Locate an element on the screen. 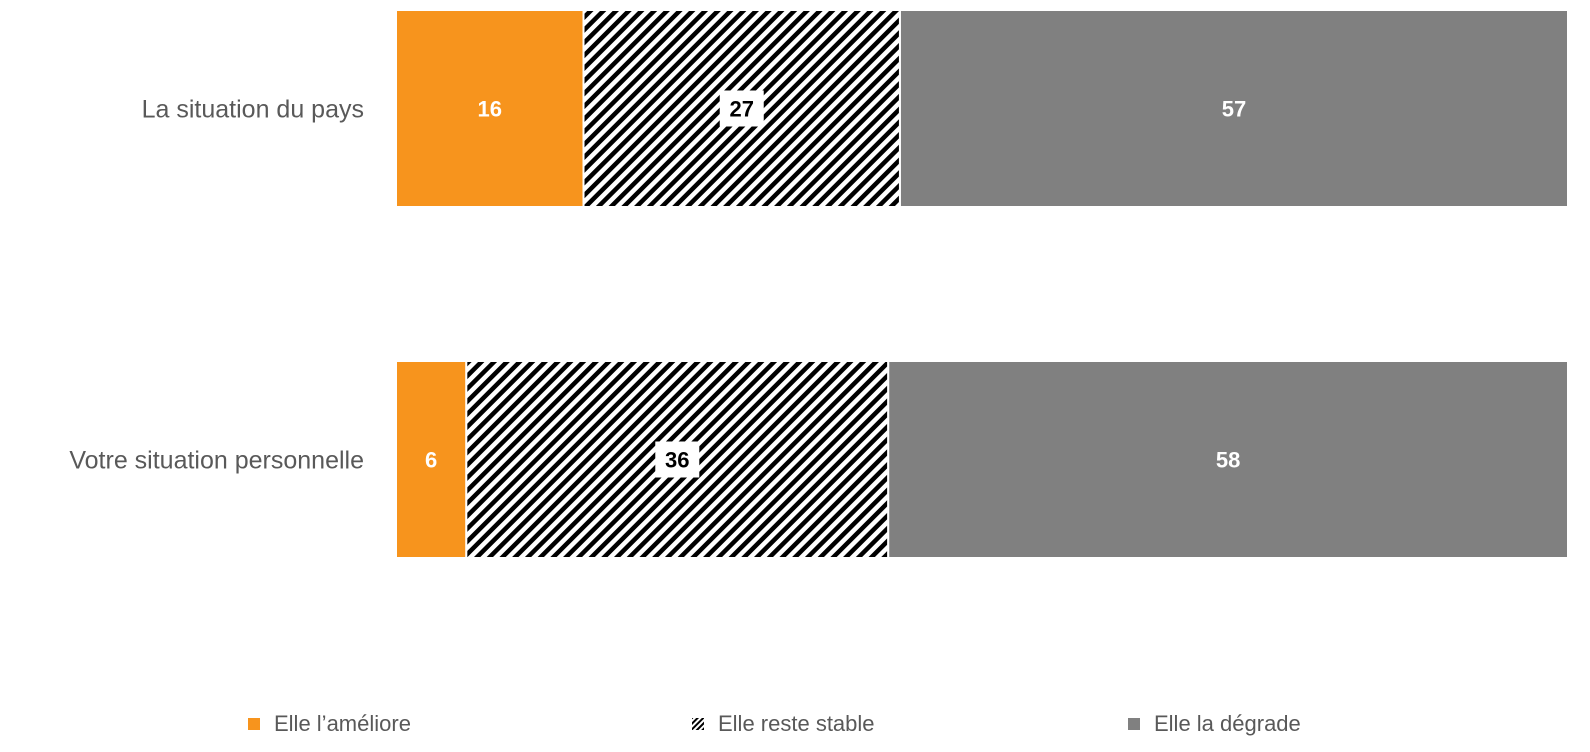 This screenshot has height=752, width=1590. data-label: 57 is located at coordinates (1234, 109).